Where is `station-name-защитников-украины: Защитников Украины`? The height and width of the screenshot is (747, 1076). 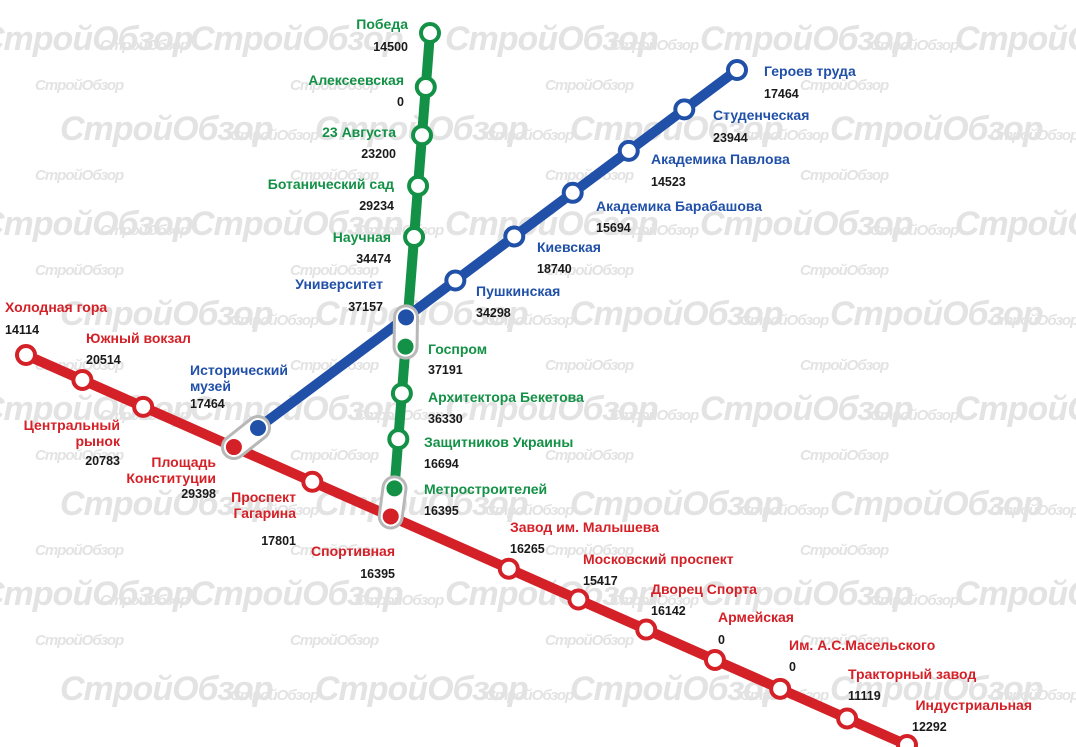 station-name-защитников-украины: Защитников Украины is located at coordinates (498, 442).